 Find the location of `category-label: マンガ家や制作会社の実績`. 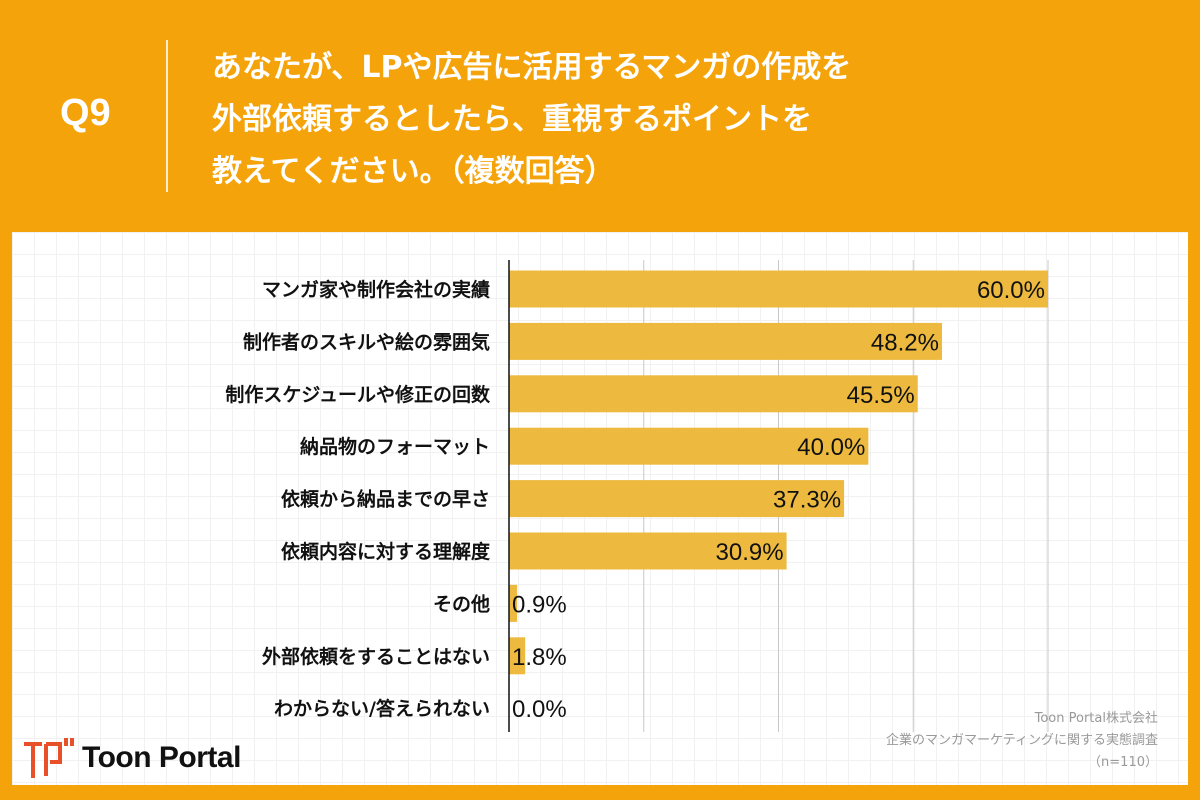

category-label: マンガ家や制作会社の実績 is located at coordinates (376, 289).